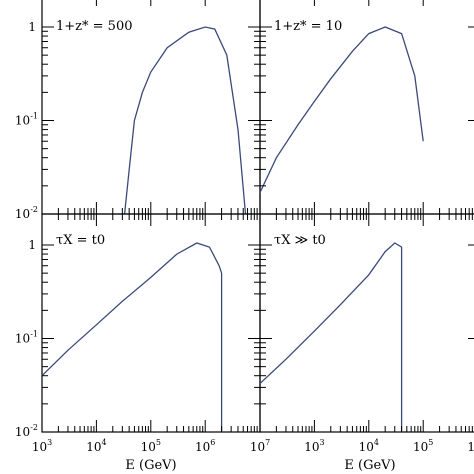 This screenshot has height=474, width=474. What do you see at coordinates (260, 446) in the screenshot?
I see `x-tick-label: 10⁷` at bounding box center [260, 446].